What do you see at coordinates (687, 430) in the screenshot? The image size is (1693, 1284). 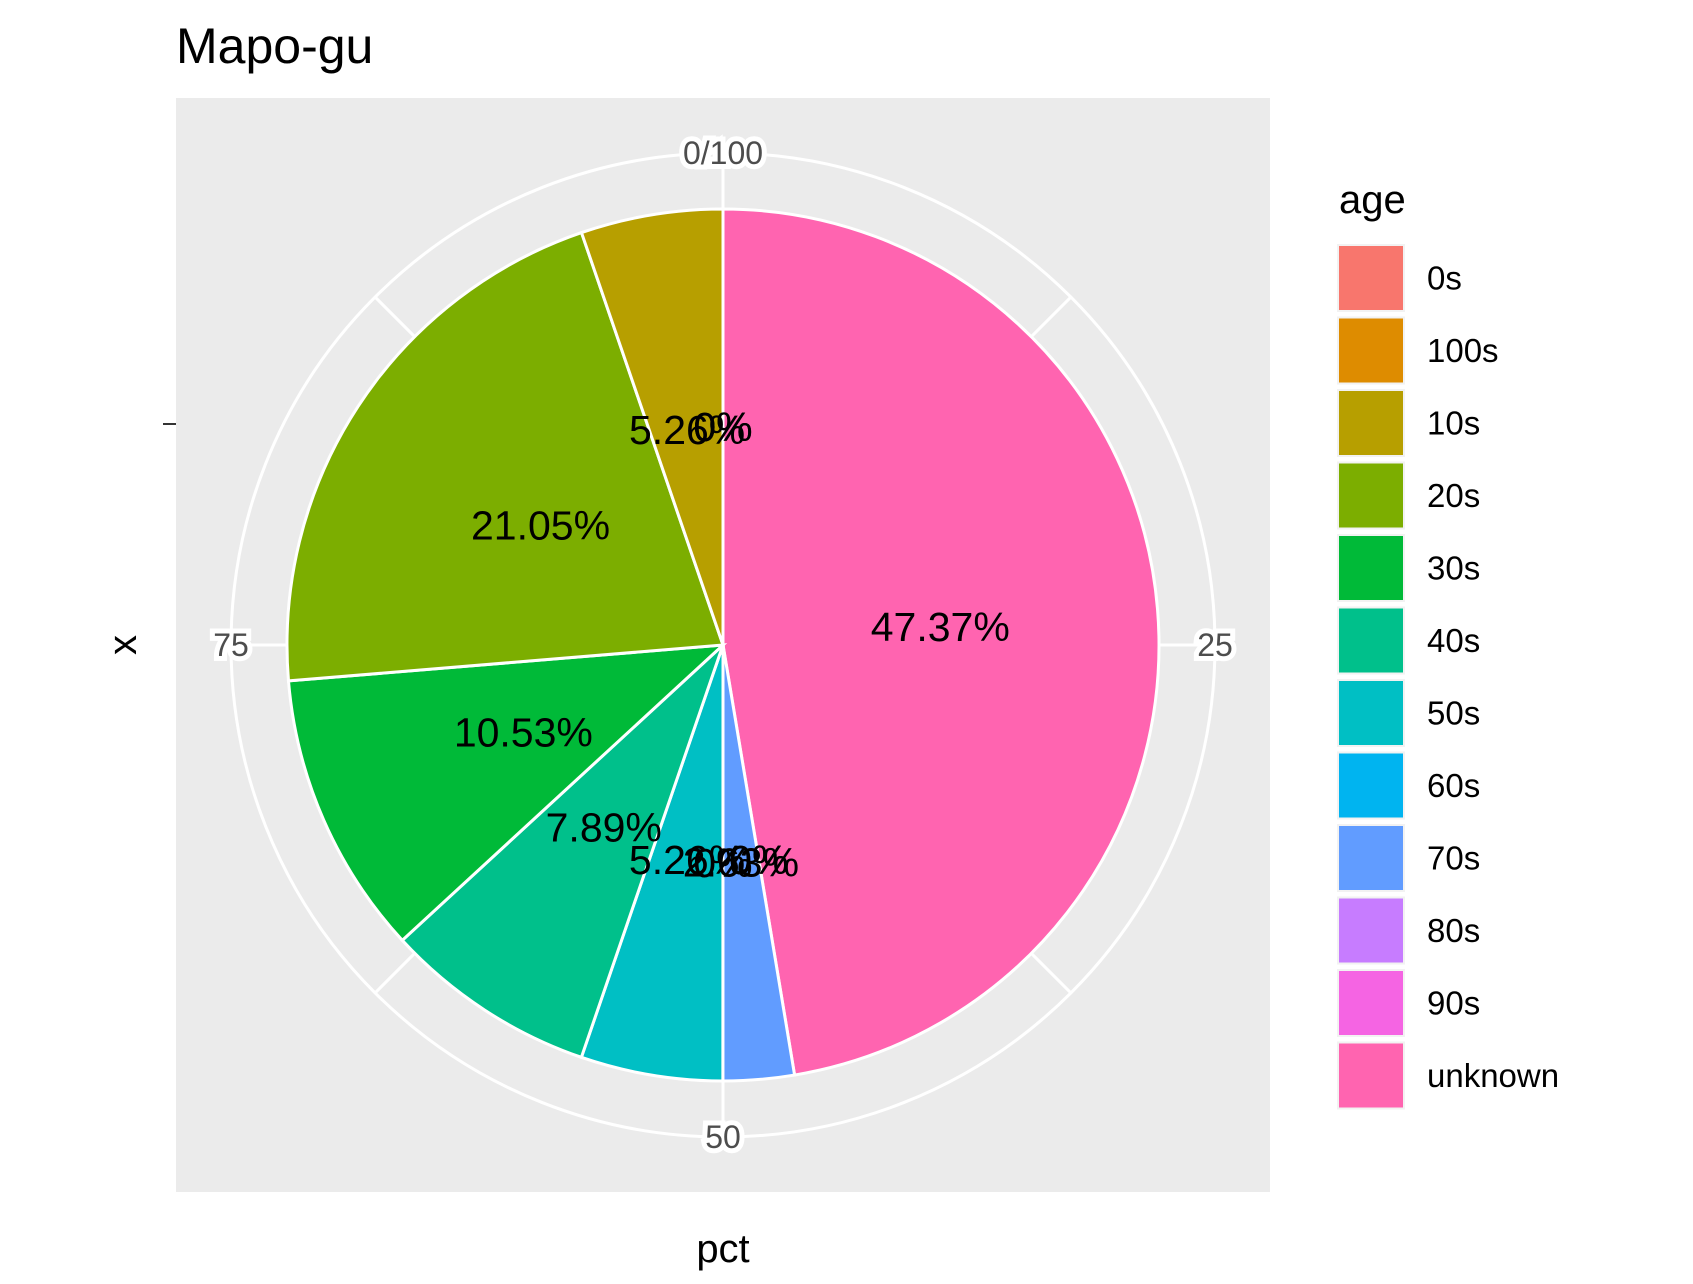 I see `slice-label-10s: 5.26%` at bounding box center [687, 430].